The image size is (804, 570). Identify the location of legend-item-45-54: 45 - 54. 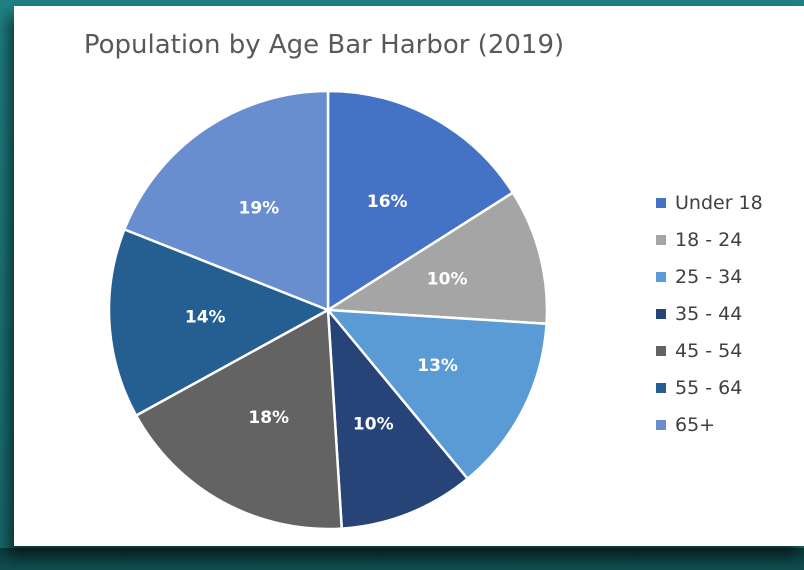
(709, 350).